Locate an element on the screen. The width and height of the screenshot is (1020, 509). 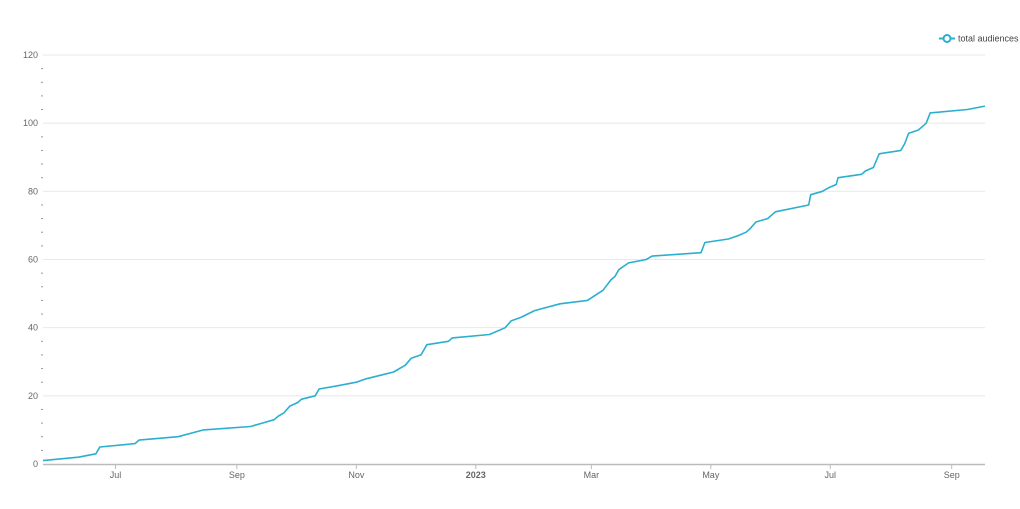
y-tick-label: 20 is located at coordinates (33, 396).